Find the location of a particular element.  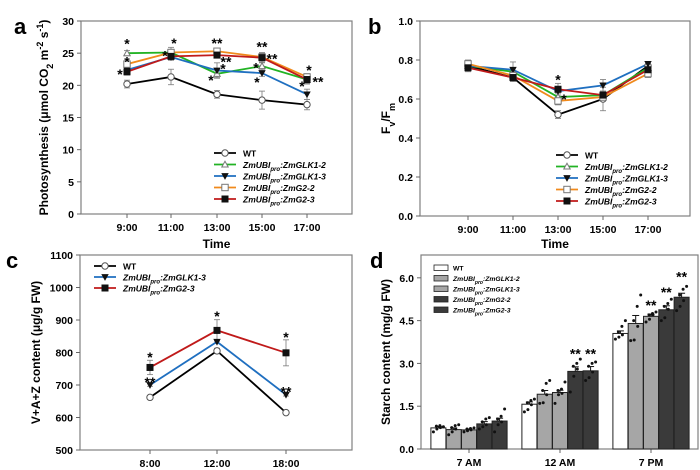

x-axis-title: Time is located at coordinates (217, 244).